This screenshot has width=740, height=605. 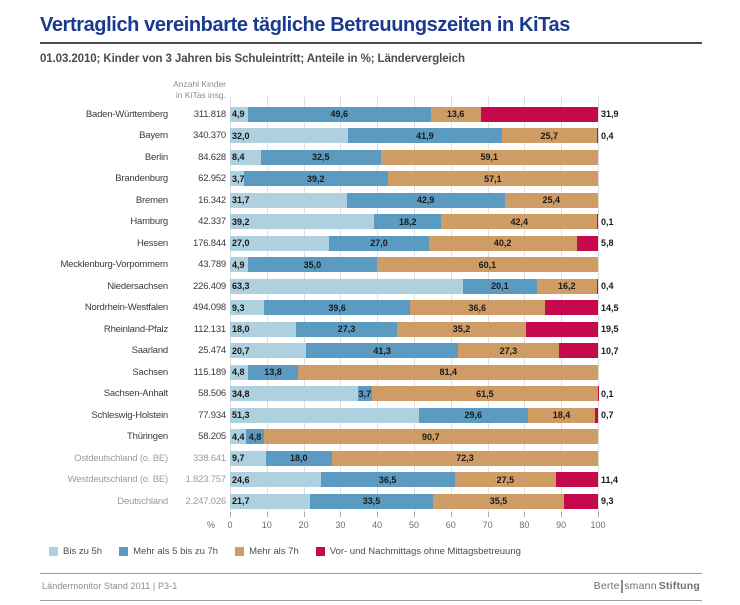 What do you see at coordinates (149, 221) in the screenshot?
I see `row-label: Hamburg` at bounding box center [149, 221].